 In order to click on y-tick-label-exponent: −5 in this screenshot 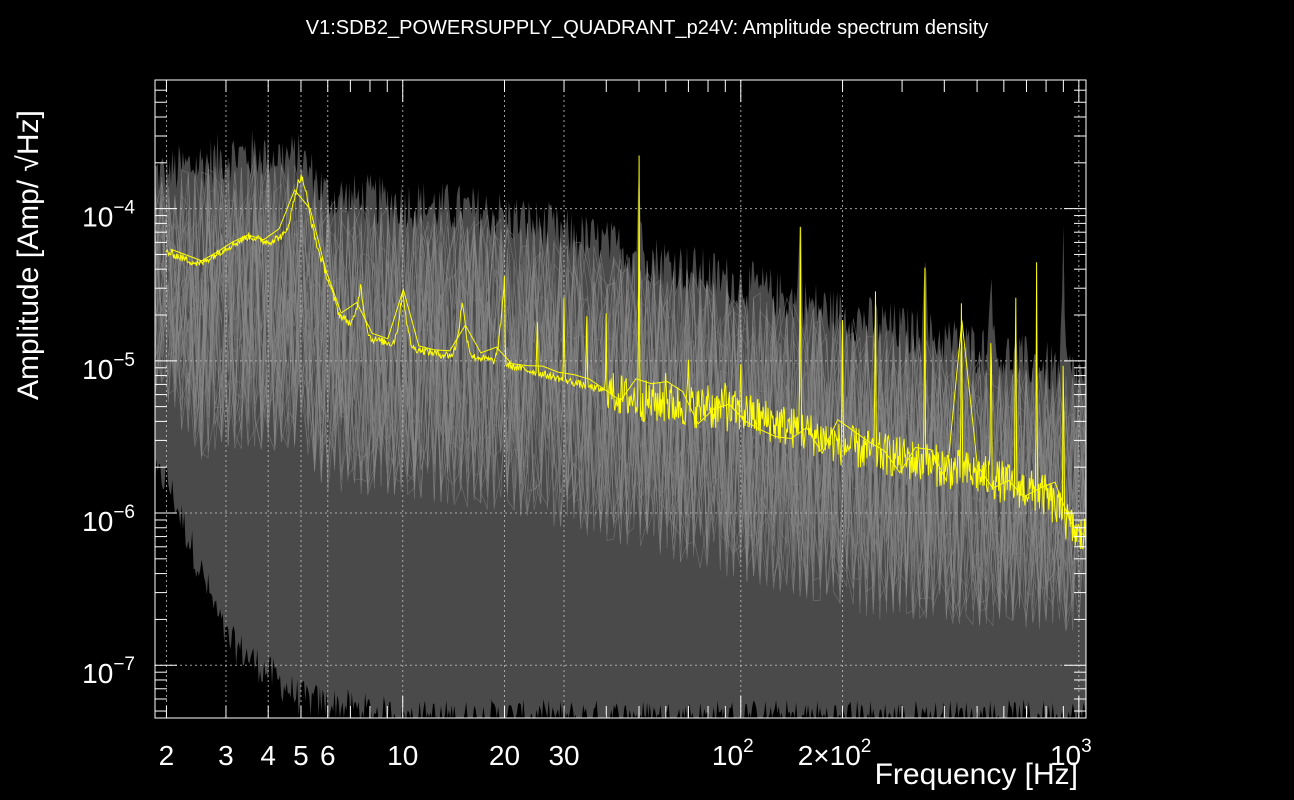, I will do `click(124, 360)`.